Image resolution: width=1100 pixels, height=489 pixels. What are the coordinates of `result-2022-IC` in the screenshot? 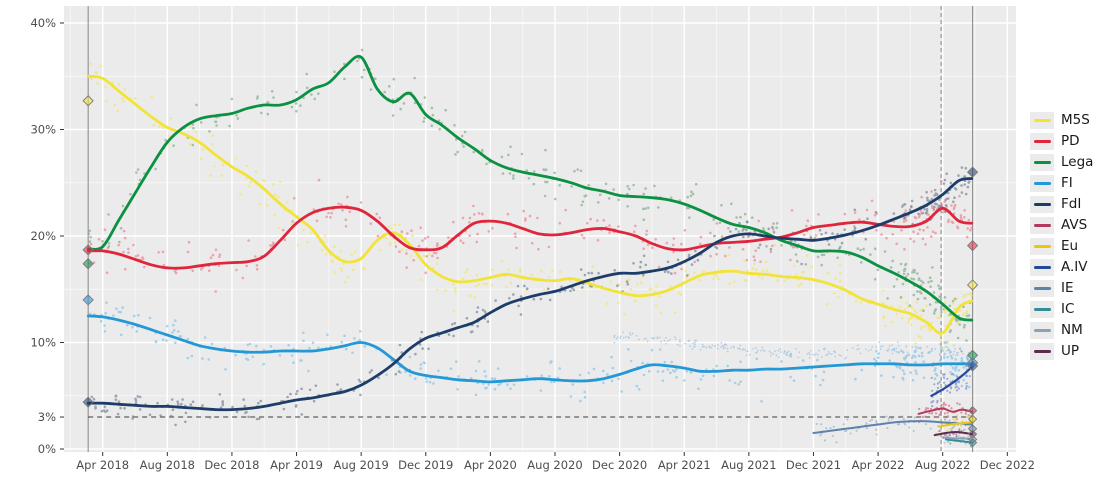 It's located at (972, 442).